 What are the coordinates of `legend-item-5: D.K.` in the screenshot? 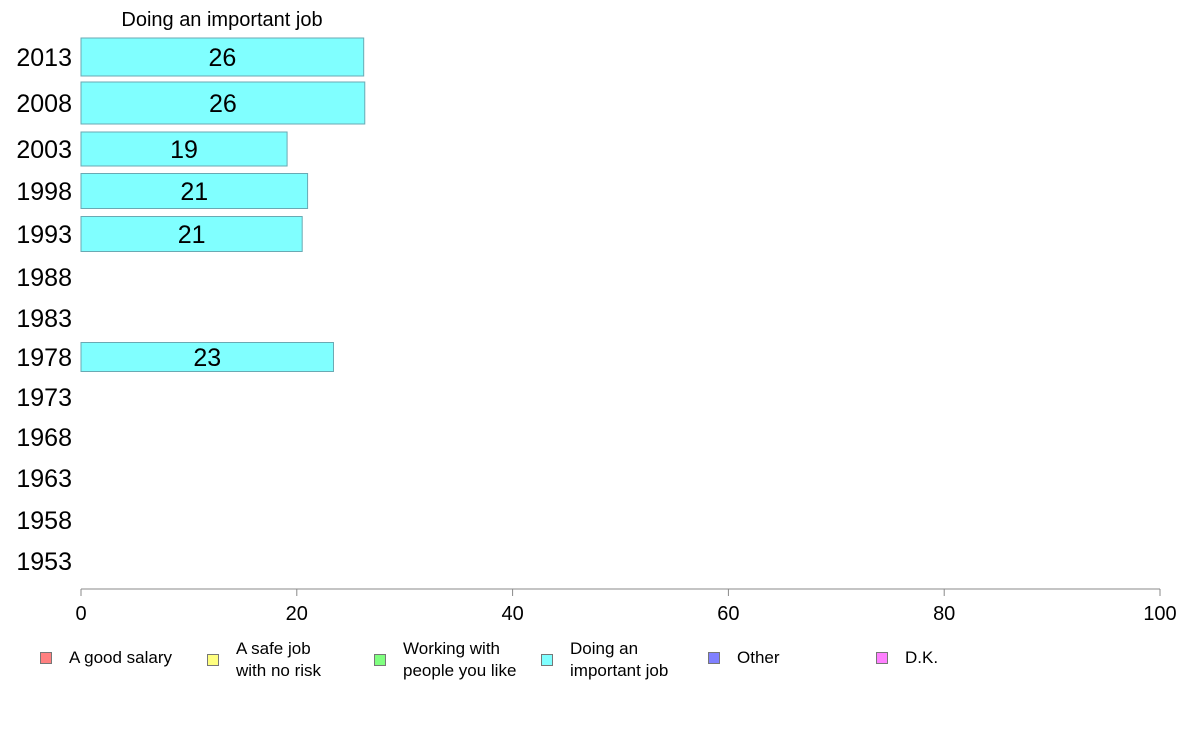 It's located at (907, 658).